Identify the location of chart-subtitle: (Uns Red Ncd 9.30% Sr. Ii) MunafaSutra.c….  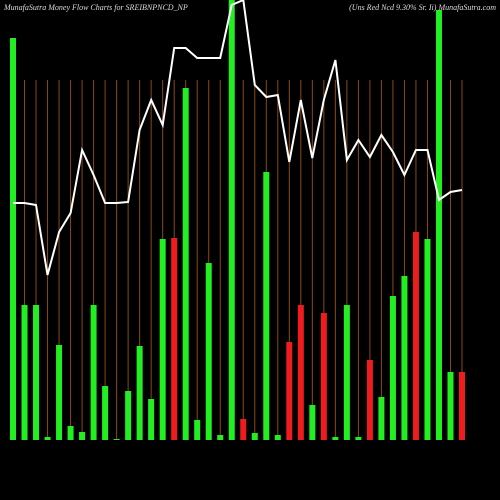
(422, 7).